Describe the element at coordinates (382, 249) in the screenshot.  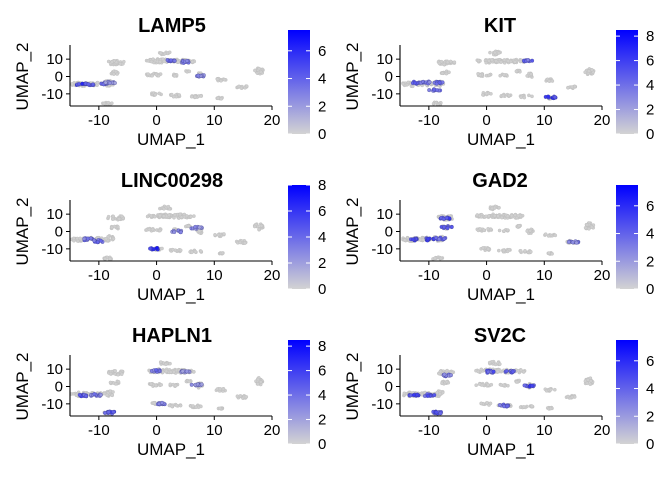
I see `y-tick-label: -10` at that location.